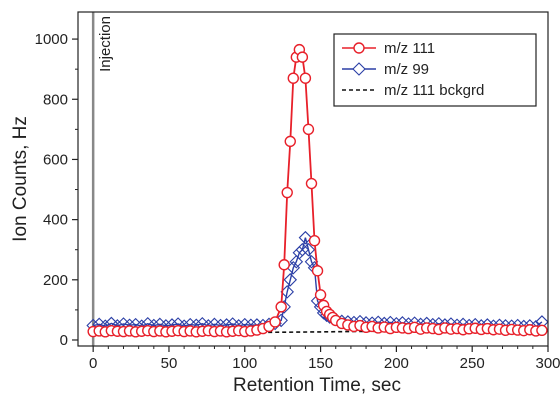  I want to click on legend-marker-diamond, so click(359, 69).